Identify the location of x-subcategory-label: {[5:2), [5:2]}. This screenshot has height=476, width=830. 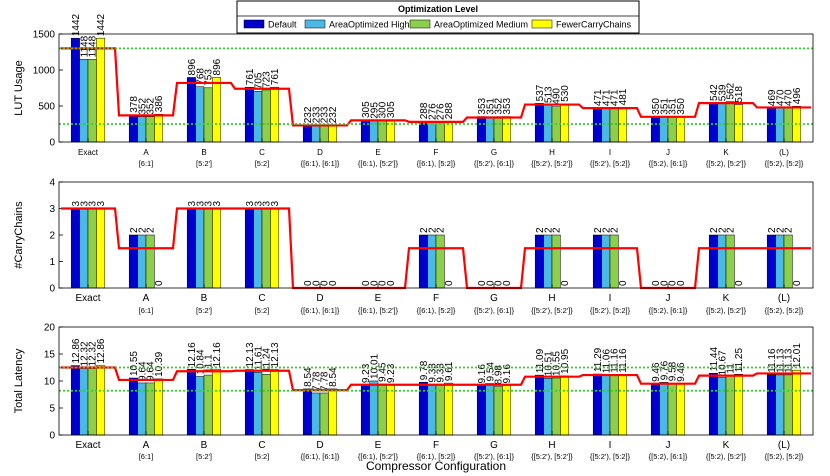
(784, 310).